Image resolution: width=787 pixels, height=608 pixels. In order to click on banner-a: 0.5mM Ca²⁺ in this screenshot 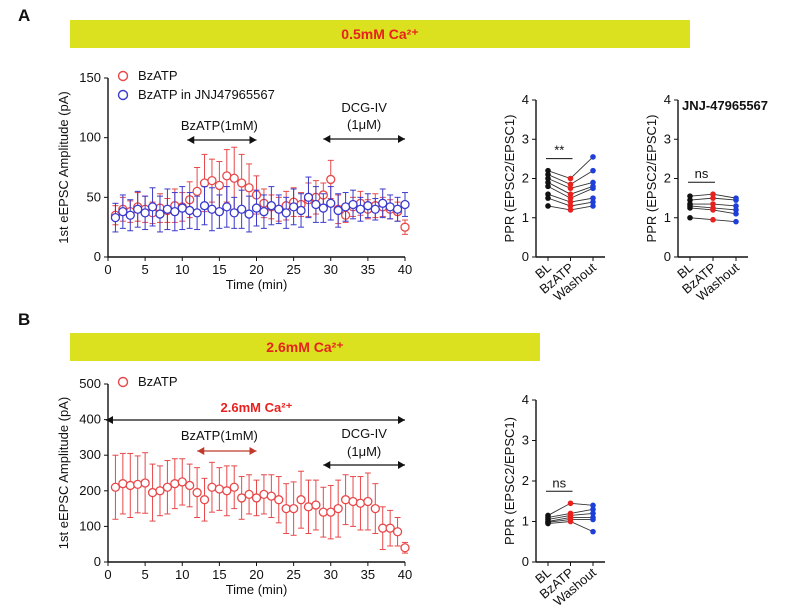, I will do `click(380, 34)`.